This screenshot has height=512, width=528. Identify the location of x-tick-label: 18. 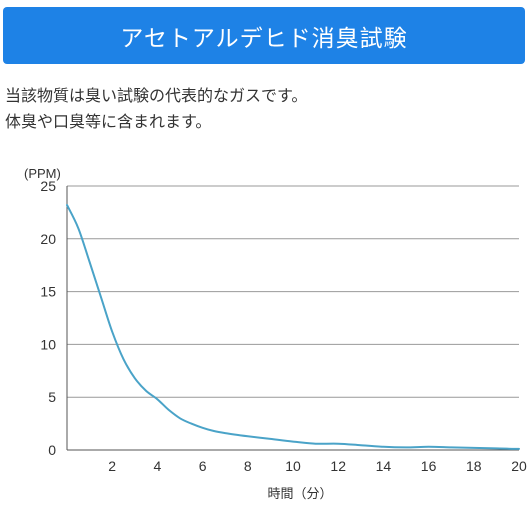
(474, 466).